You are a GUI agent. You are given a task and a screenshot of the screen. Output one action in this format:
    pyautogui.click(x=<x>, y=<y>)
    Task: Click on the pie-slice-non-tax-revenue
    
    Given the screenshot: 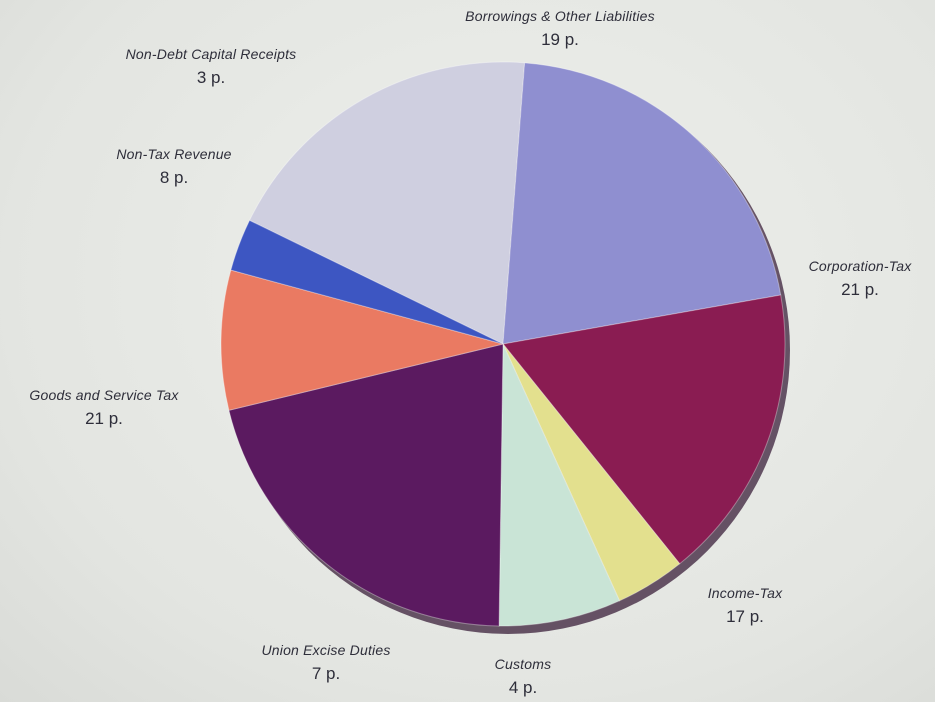 What is the action you would take?
    pyautogui.click(x=362, y=340)
    